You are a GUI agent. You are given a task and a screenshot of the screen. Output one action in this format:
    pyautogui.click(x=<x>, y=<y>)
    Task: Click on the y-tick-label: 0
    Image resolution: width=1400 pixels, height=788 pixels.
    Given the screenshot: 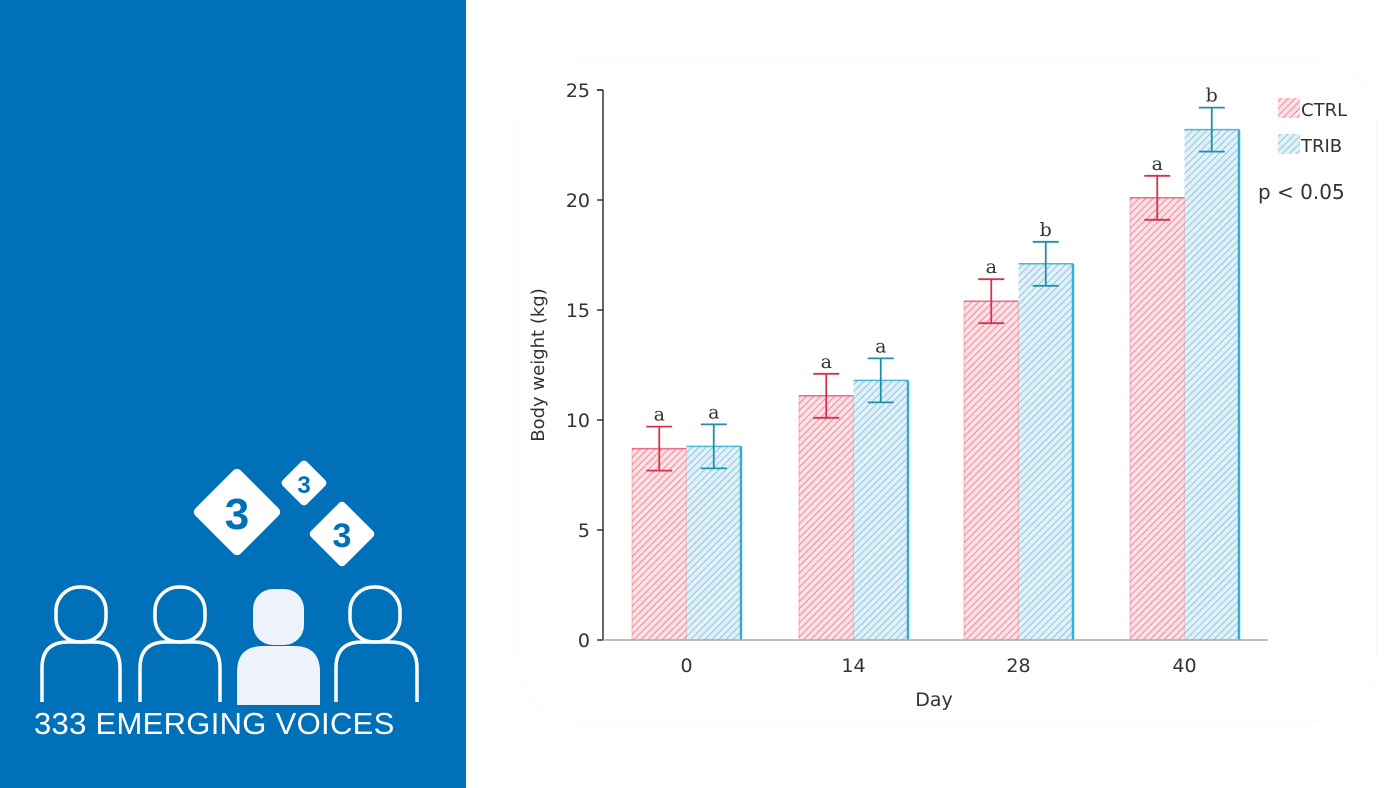 What is the action you would take?
    pyautogui.click(x=584, y=641)
    